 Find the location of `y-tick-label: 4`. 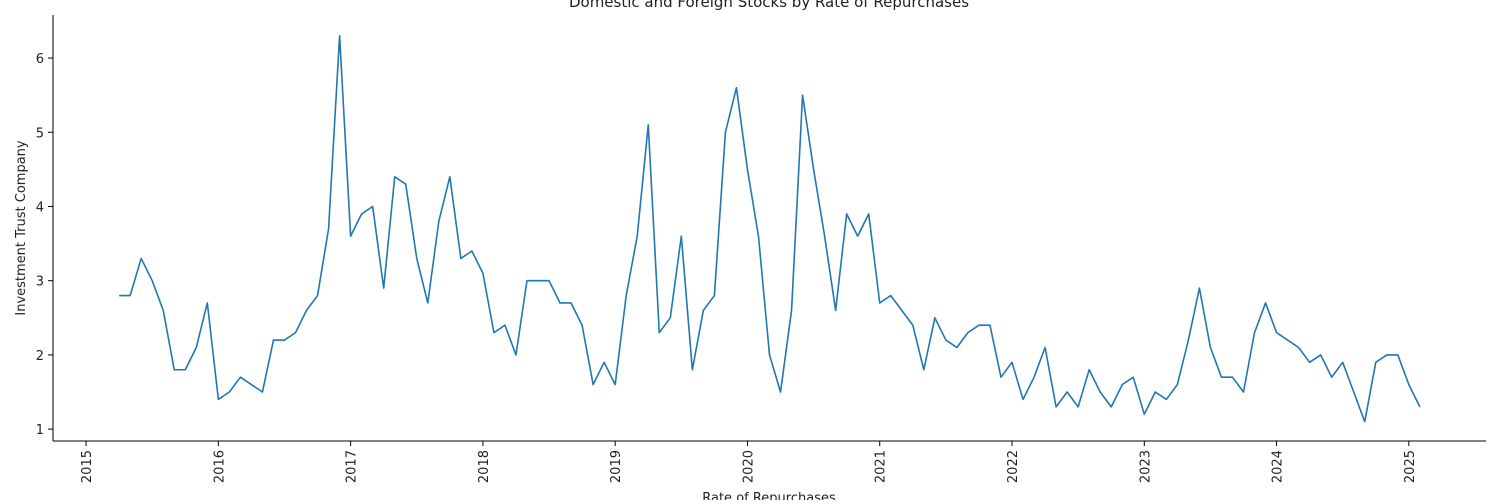

y-tick-label: 4 is located at coordinates (40, 207).